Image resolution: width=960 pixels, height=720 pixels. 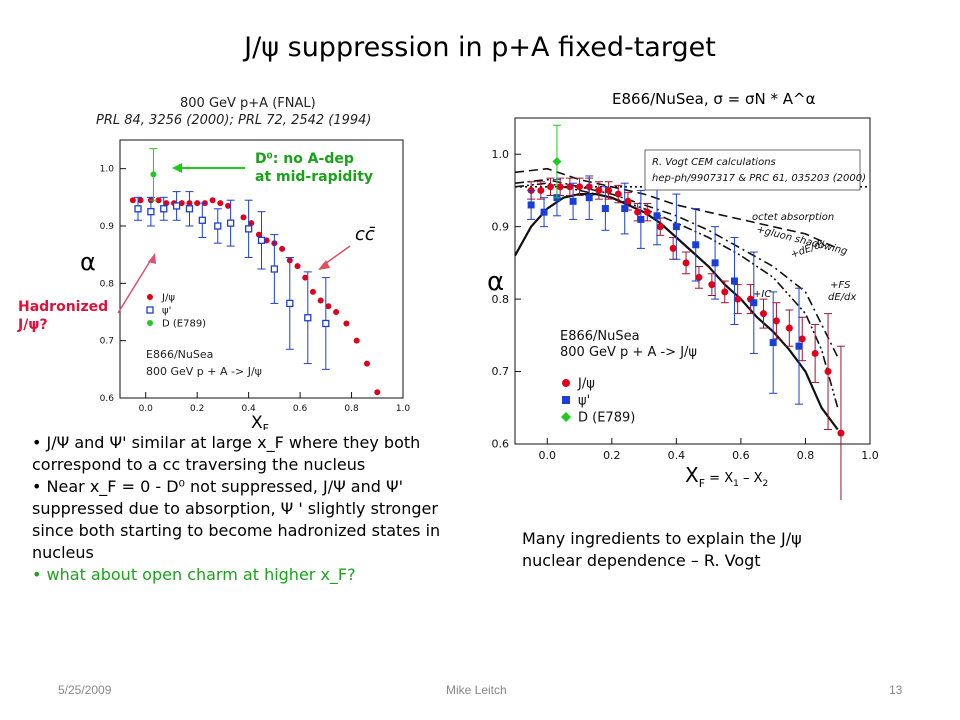 I want to click on legend-label: J/ψ, so click(x=586, y=383).